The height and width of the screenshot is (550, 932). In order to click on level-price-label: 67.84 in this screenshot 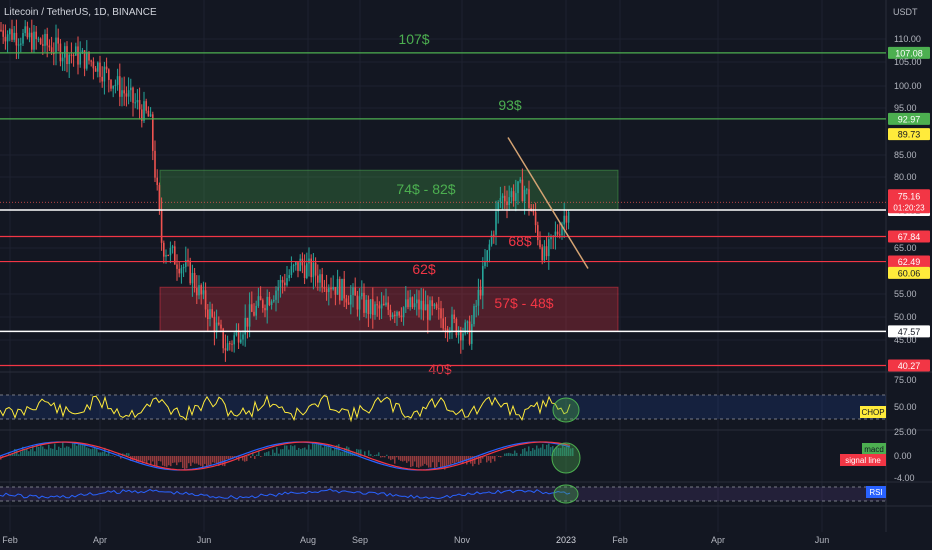, I will do `click(909, 237)`.